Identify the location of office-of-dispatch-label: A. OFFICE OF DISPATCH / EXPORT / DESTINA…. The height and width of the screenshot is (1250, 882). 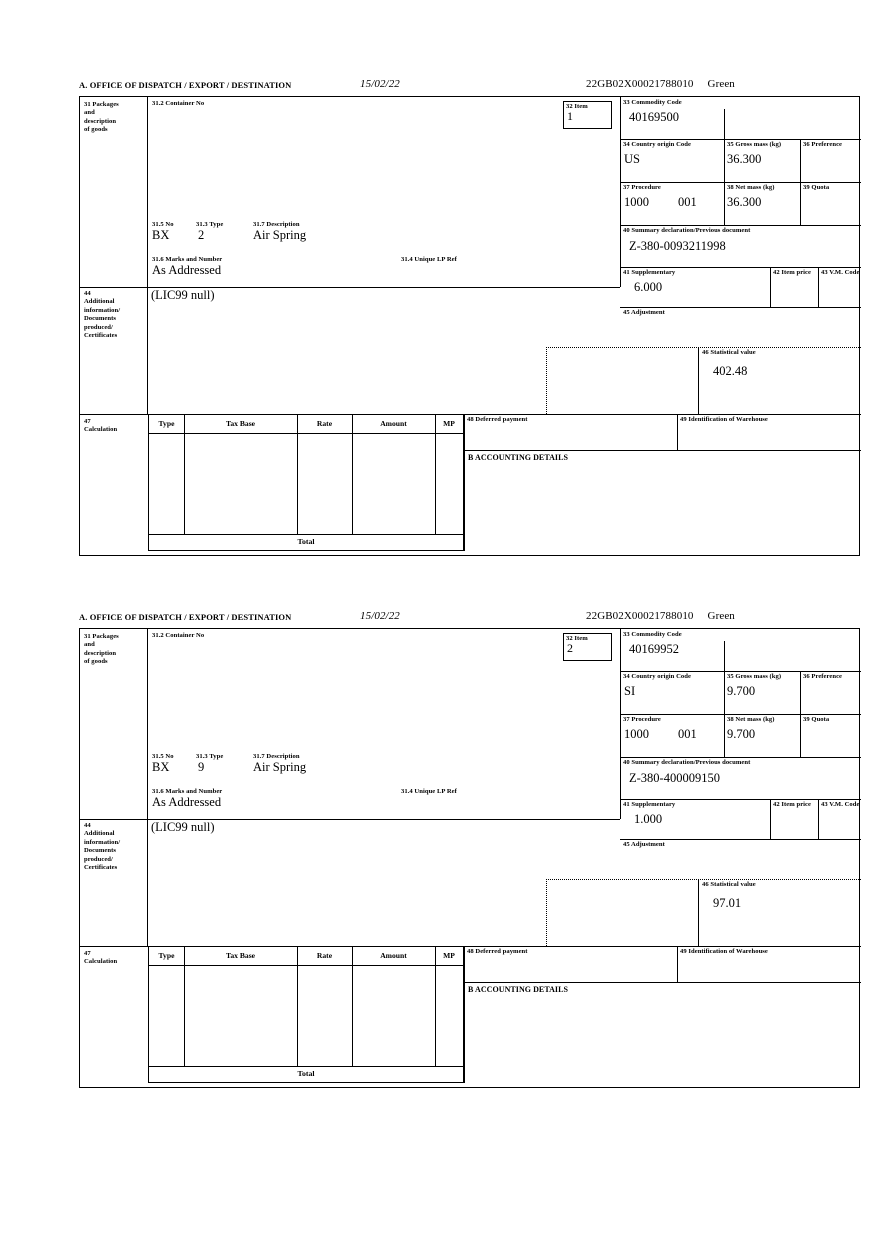
(185, 85).